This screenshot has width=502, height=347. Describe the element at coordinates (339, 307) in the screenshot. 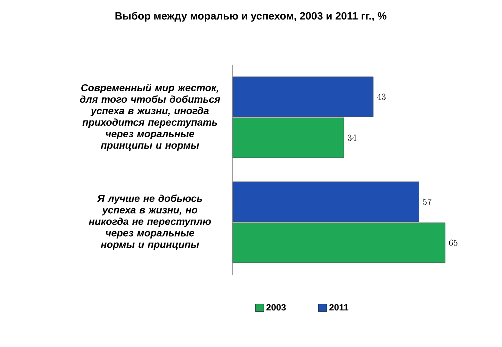

I see `legend-label: 2011` at that location.